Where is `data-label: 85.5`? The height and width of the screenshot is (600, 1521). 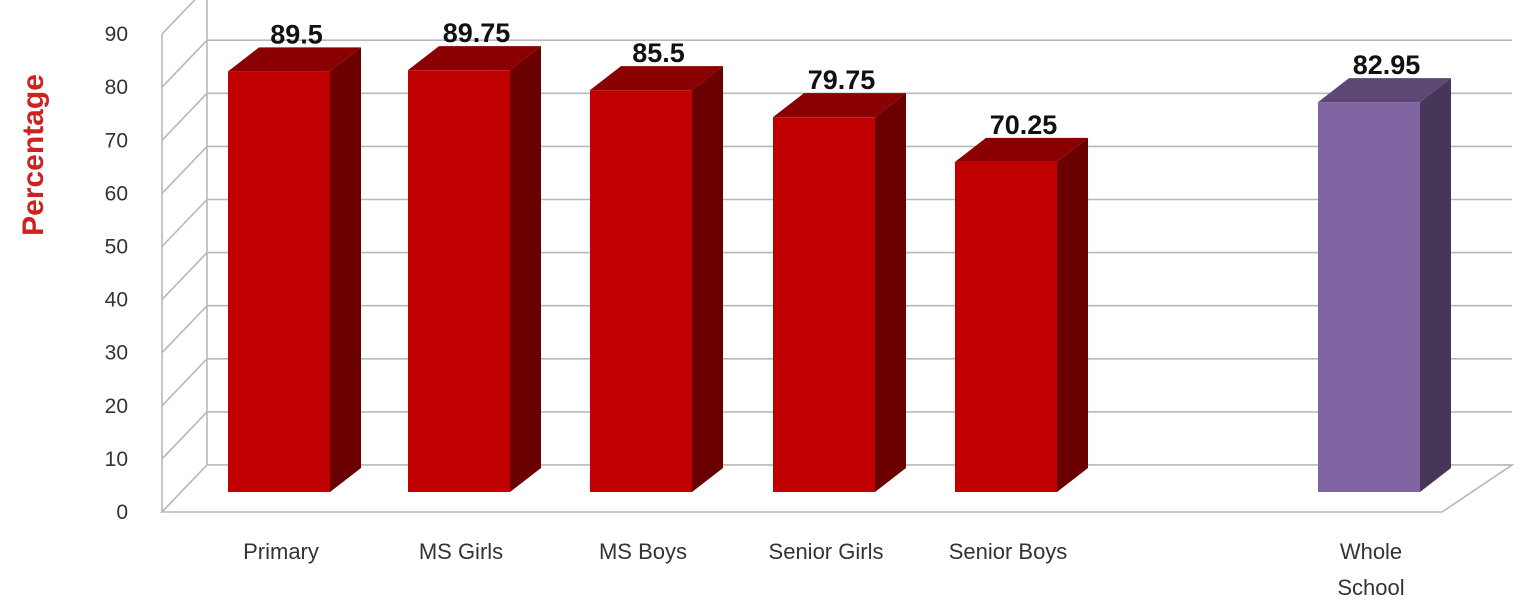 data-label: 85.5 is located at coordinates (658, 53).